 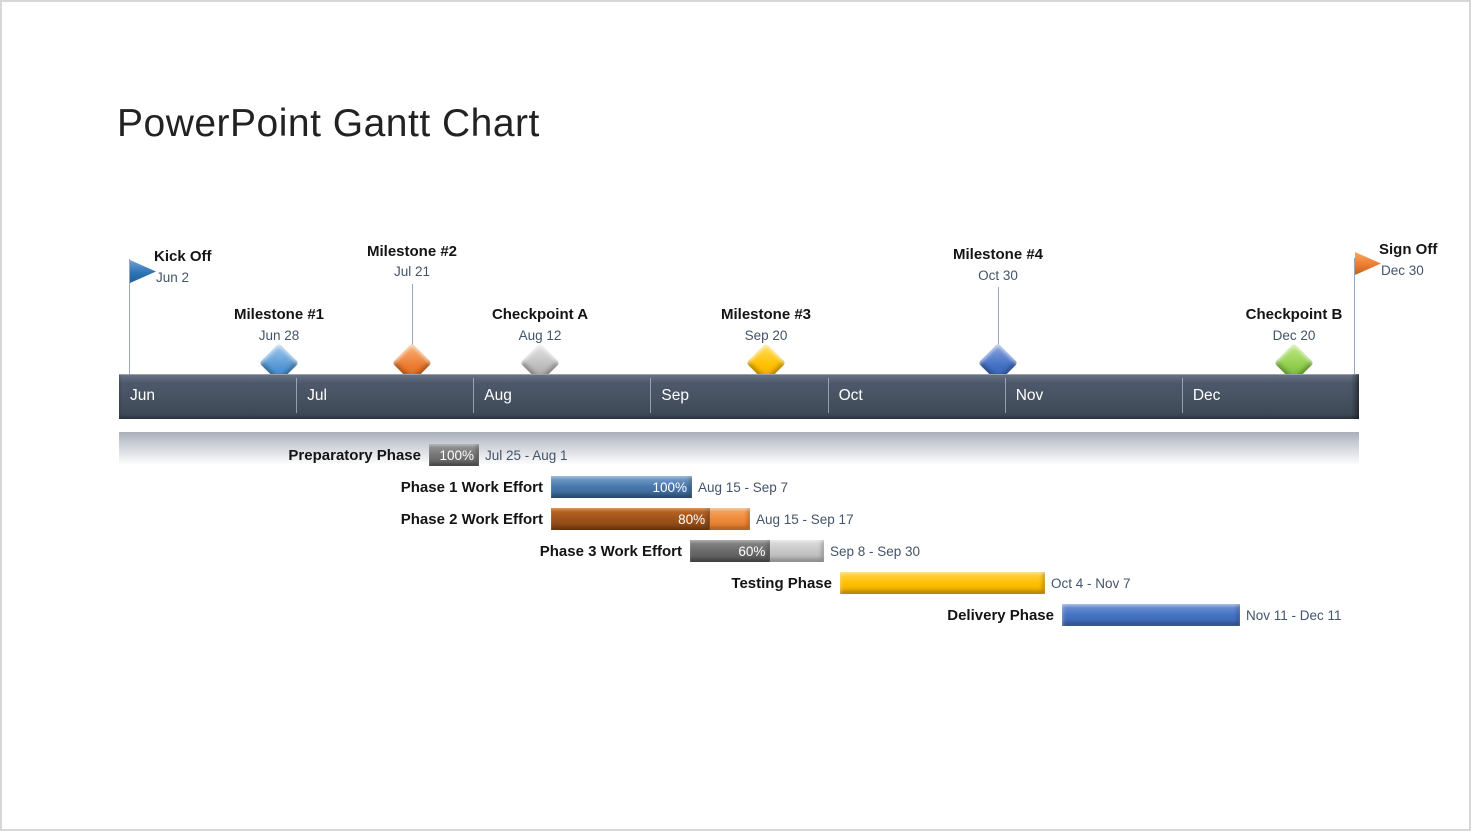 I want to click on task-date-range: Sep 8 - Sep 30, so click(x=875, y=551).